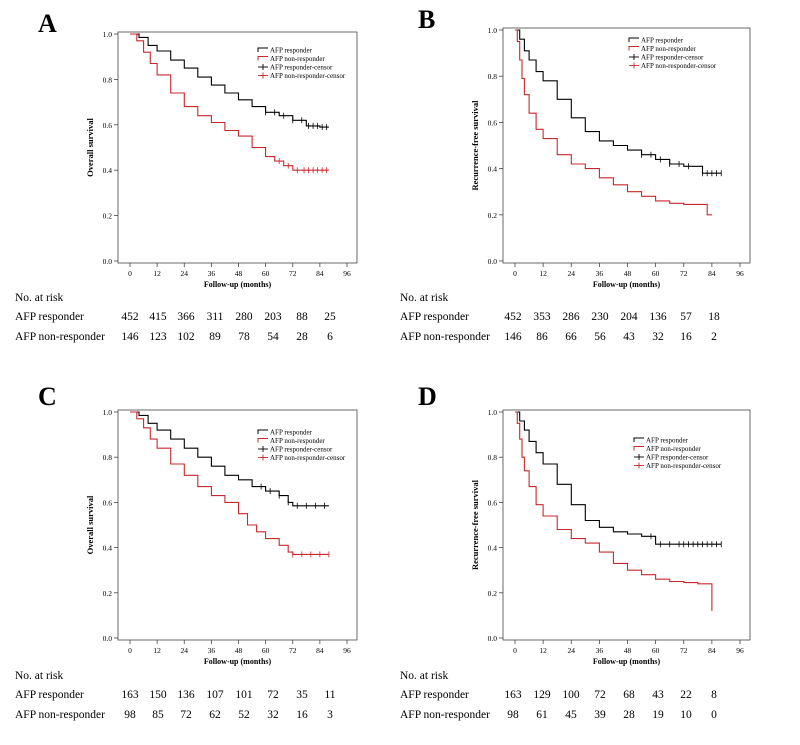 Image resolution: width=800 pixels, height=745 pixels. Describe the element at coordinates (262, 440) in the screenshot. I see `legend-swatch` at that location.